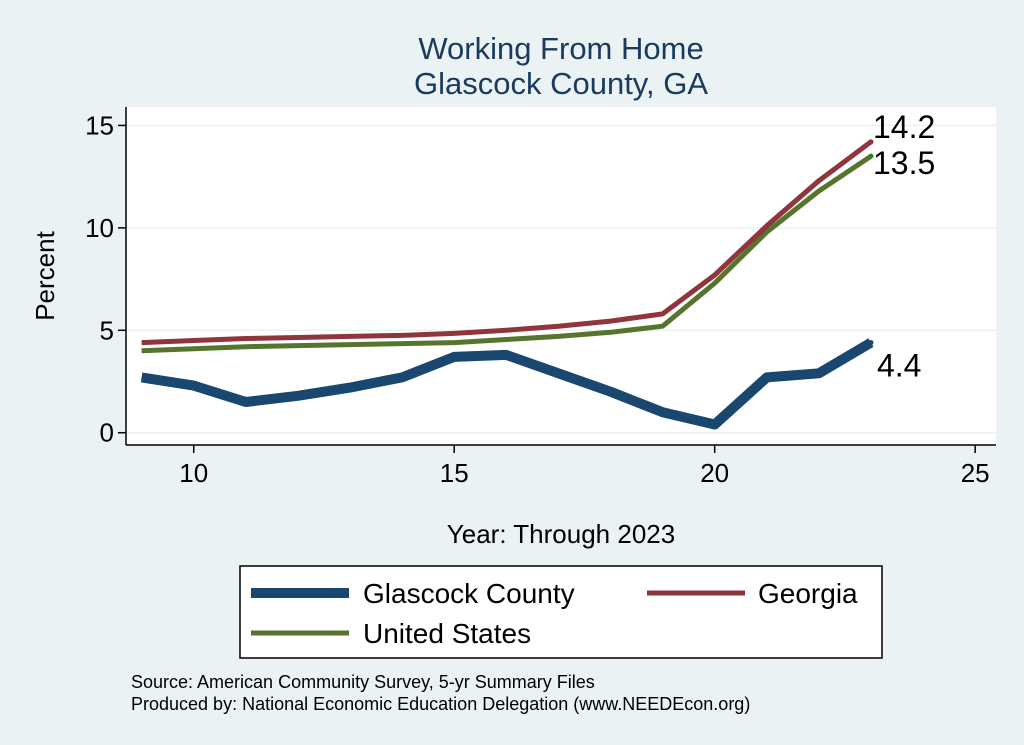 The width and height of the screenshot is (1024, 745). What do you see at coordinates (193, 473) in the screenshot?
I see `x-tick-label-10: 10` at bounding box center [193, 473].